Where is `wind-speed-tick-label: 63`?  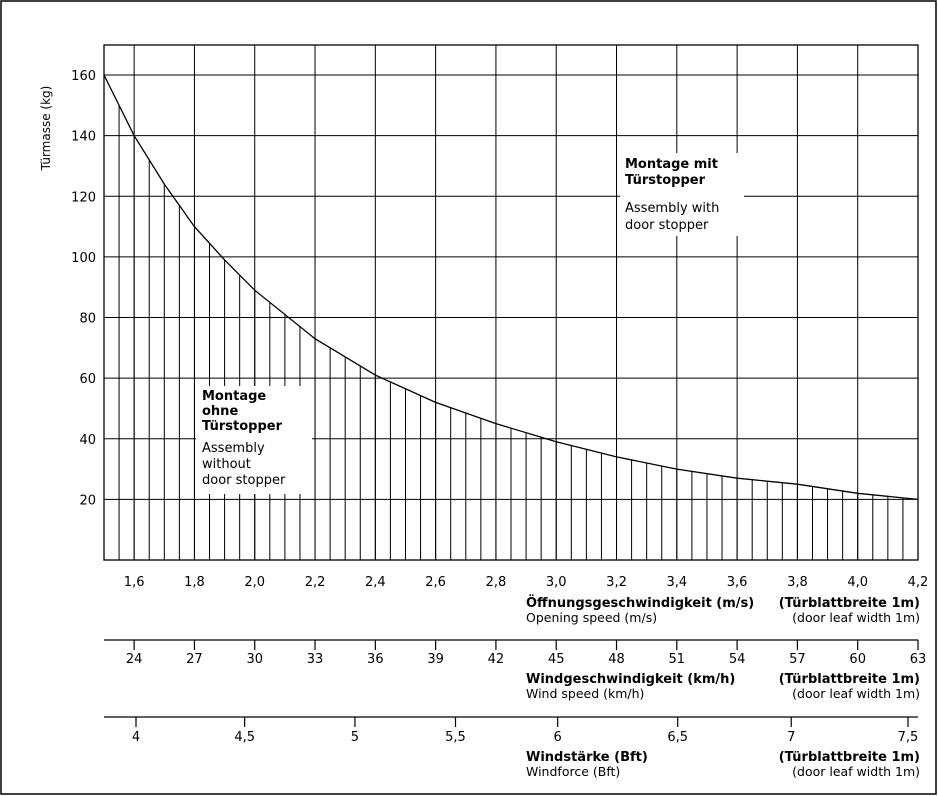 wind-speed-tick-label: 63 is located at coordinates (918, 659).